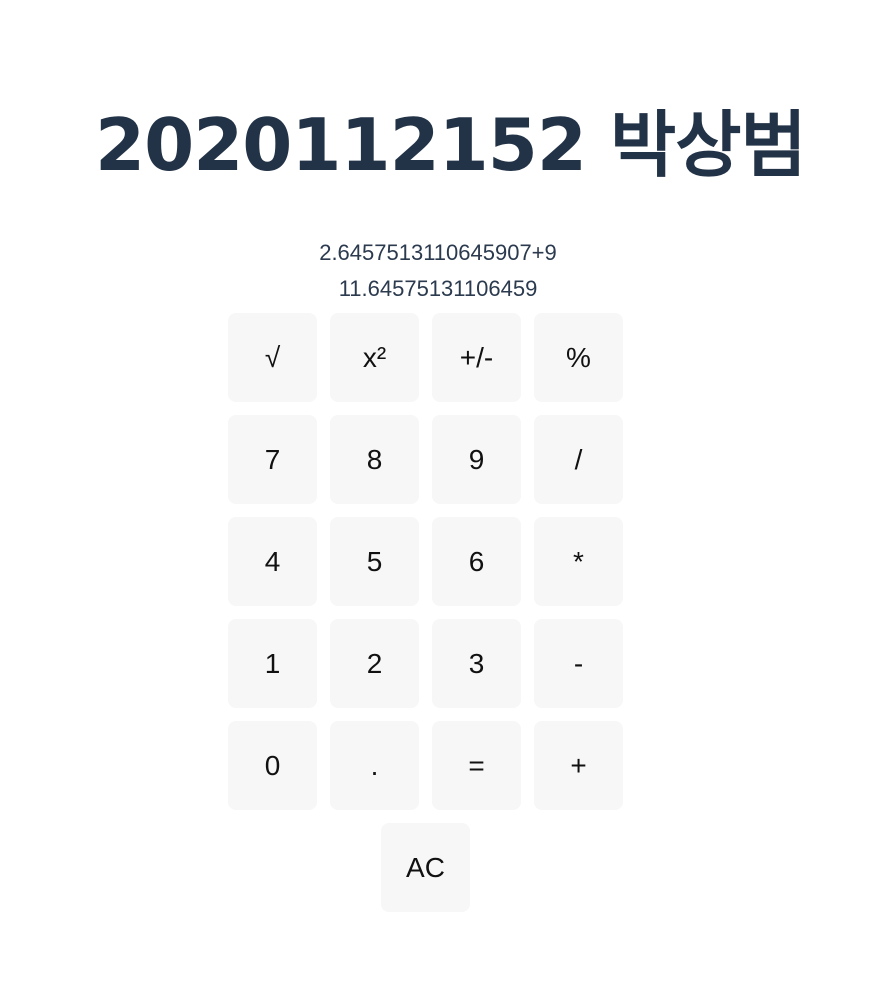  What do you see at coordinates (476, 459) in the screenshot?
I see `digit-9-button: 9` at bounding box center [476, 459].